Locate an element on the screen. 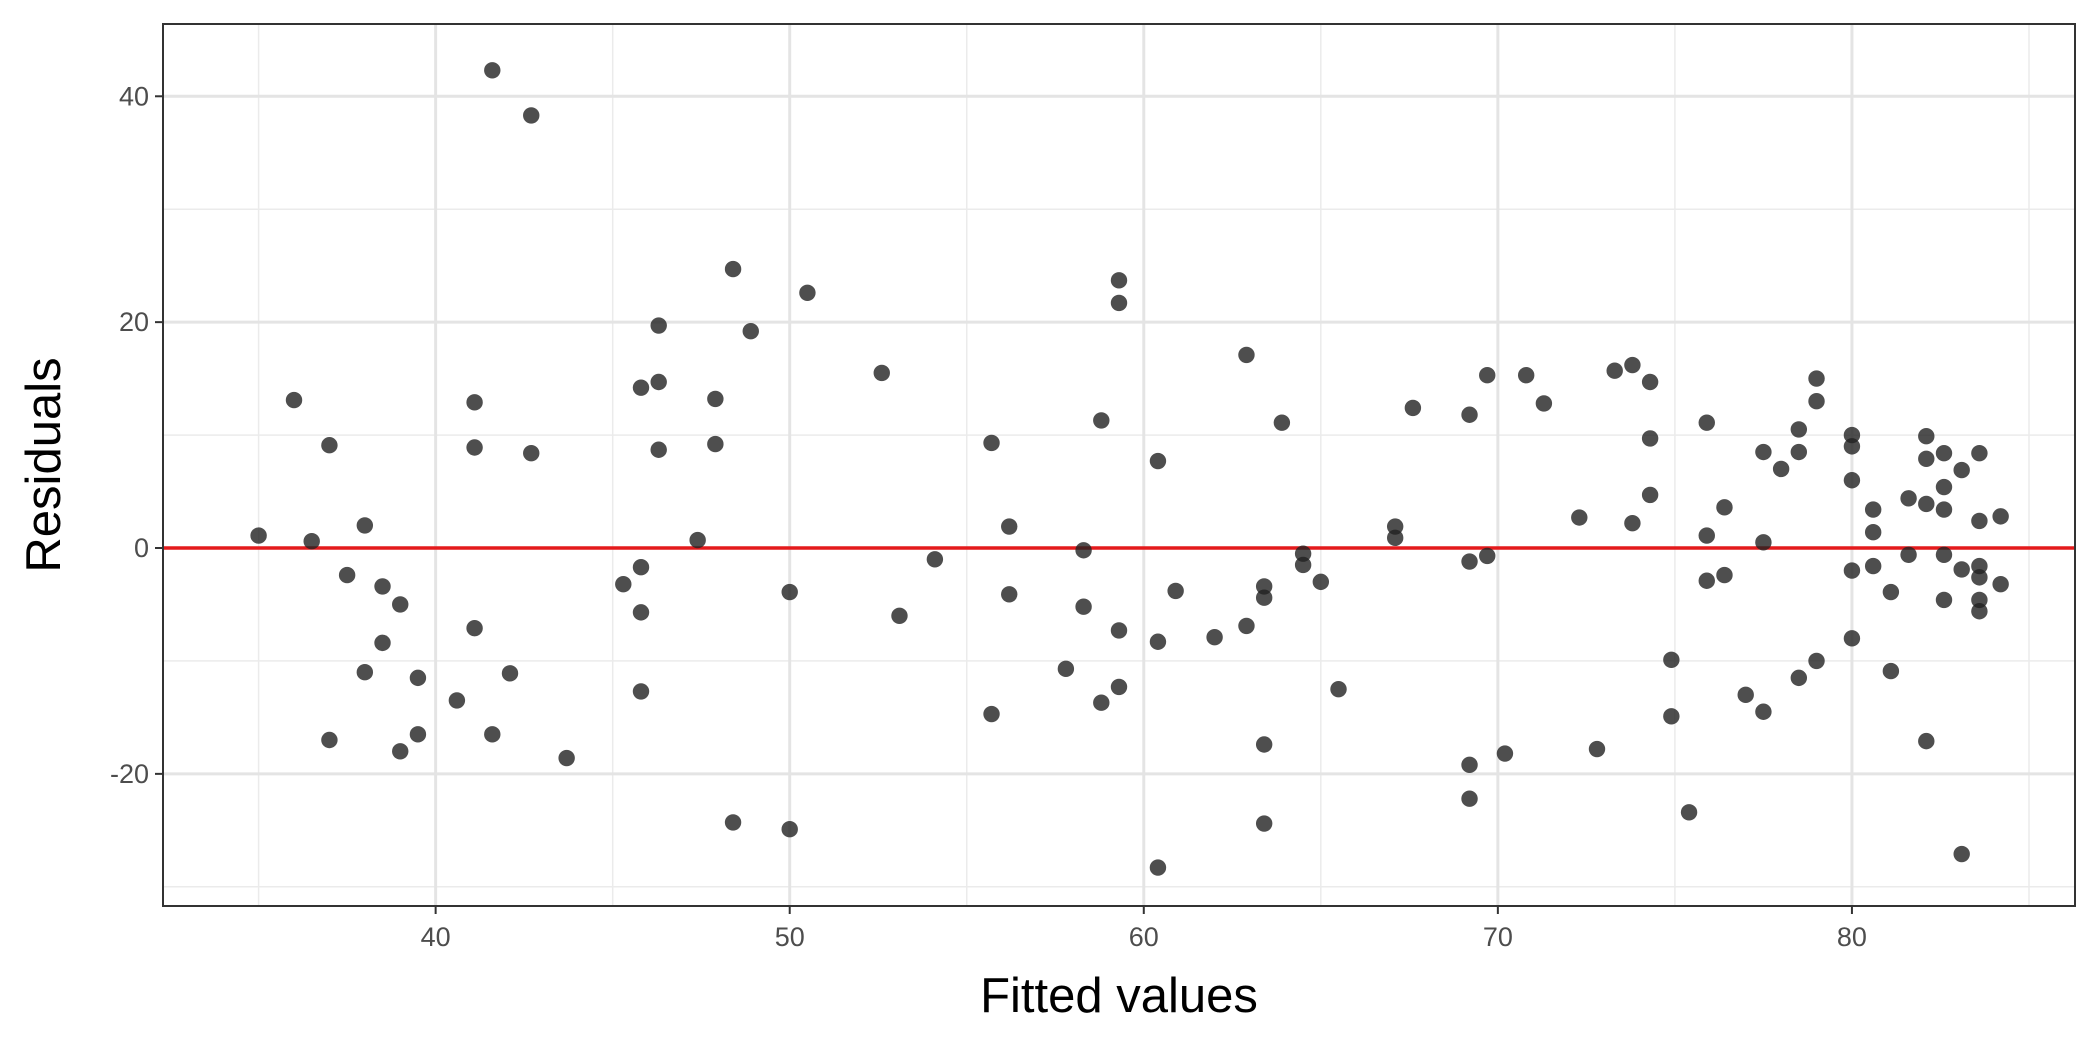  x-tick-label: 80 is located at coordinates (1852, 937).